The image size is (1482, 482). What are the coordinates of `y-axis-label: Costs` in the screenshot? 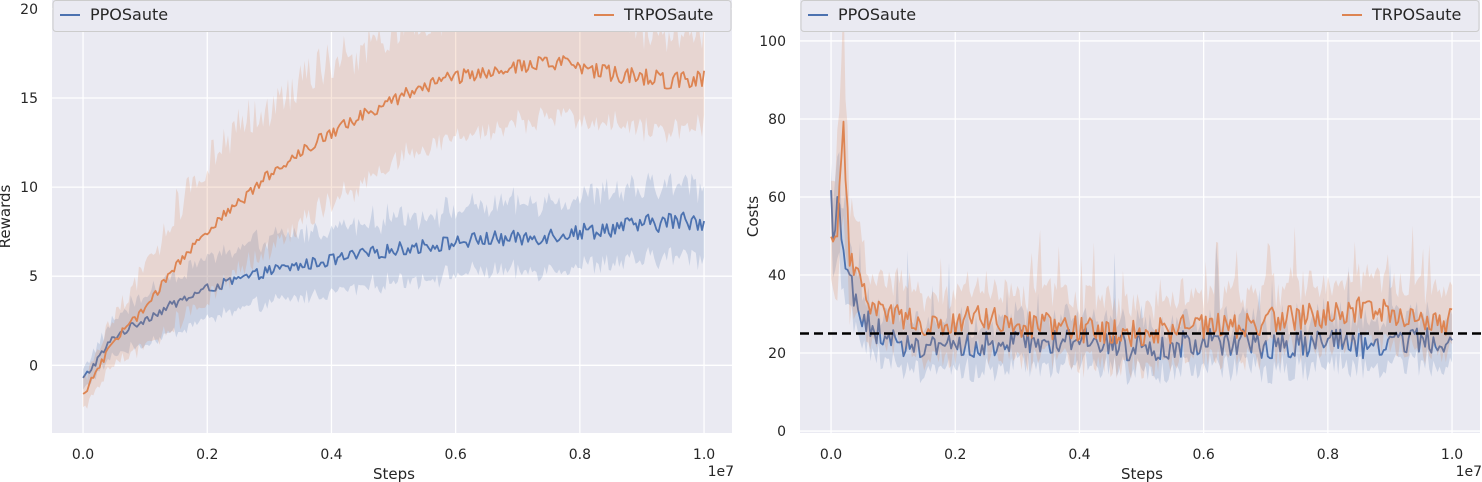 It's located at (753, 216).